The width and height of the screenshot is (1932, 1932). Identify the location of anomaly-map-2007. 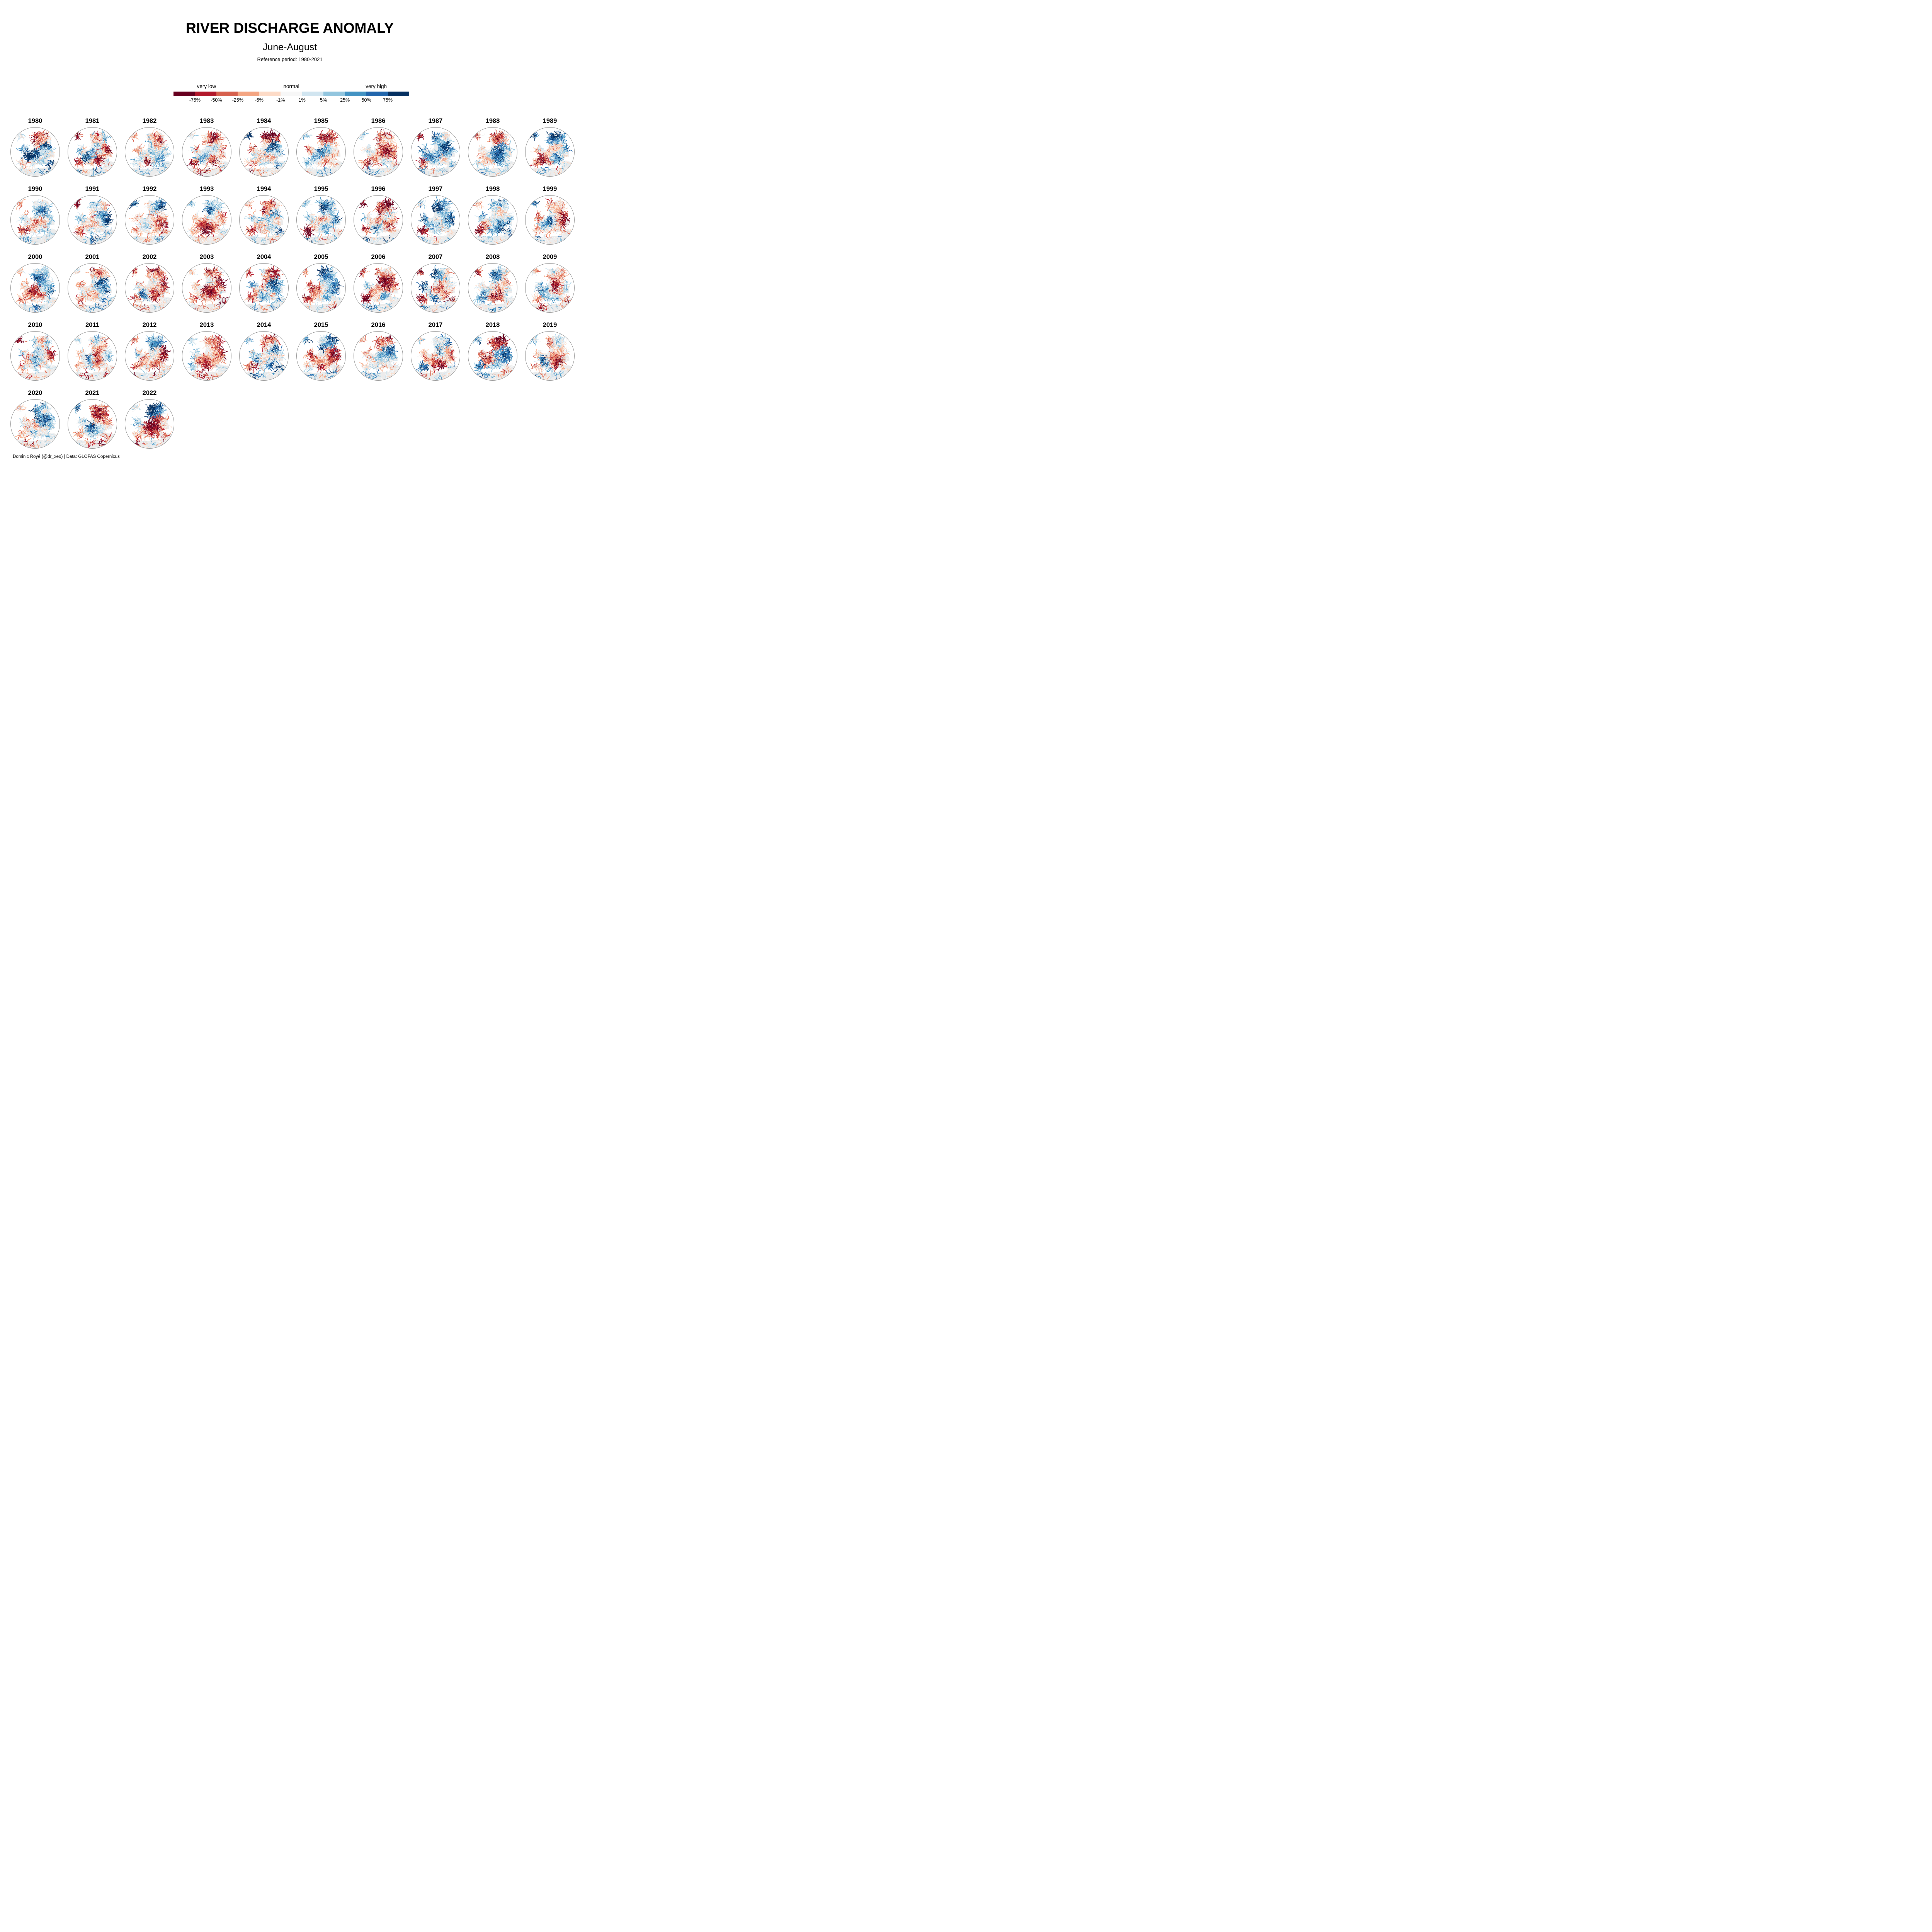
(436, 288).